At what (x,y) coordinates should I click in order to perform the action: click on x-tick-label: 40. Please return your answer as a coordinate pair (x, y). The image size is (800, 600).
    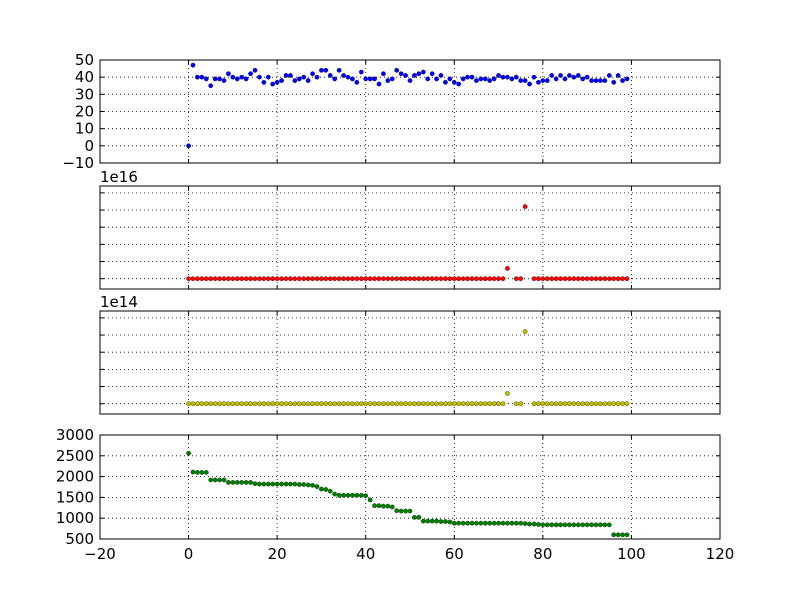
    Looking at the image, I should click on (365, 554).